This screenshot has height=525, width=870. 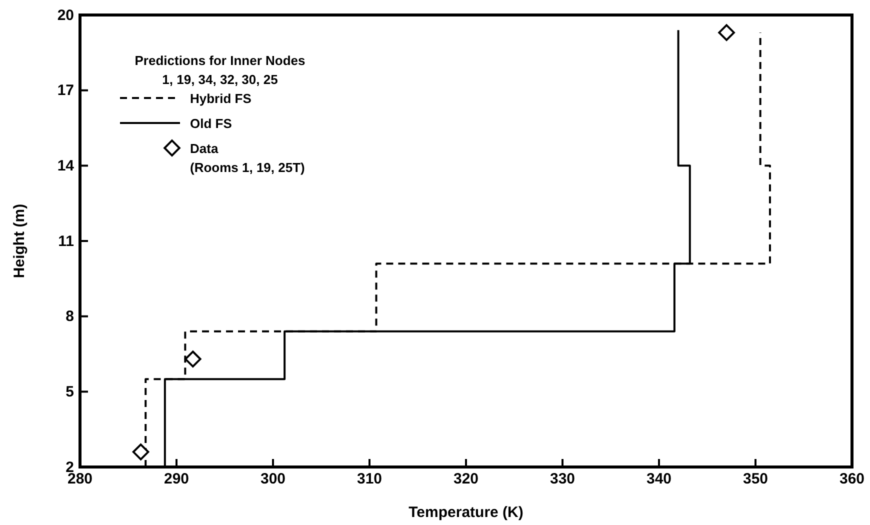 What do you see at coordinates (563, 479) in the screenshot?
I see `x-tick-label: 330` at bounding box center [563, 479].